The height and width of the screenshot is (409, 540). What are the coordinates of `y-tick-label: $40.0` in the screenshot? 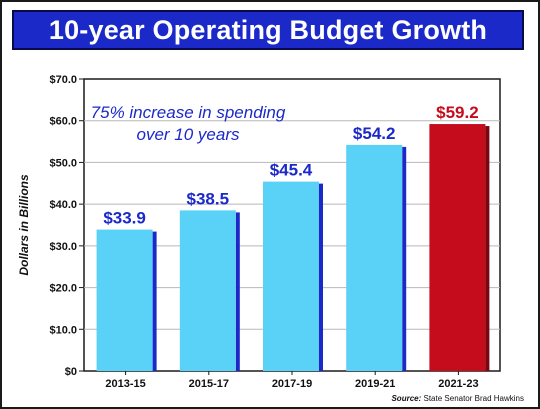 It's located at (63, 205).